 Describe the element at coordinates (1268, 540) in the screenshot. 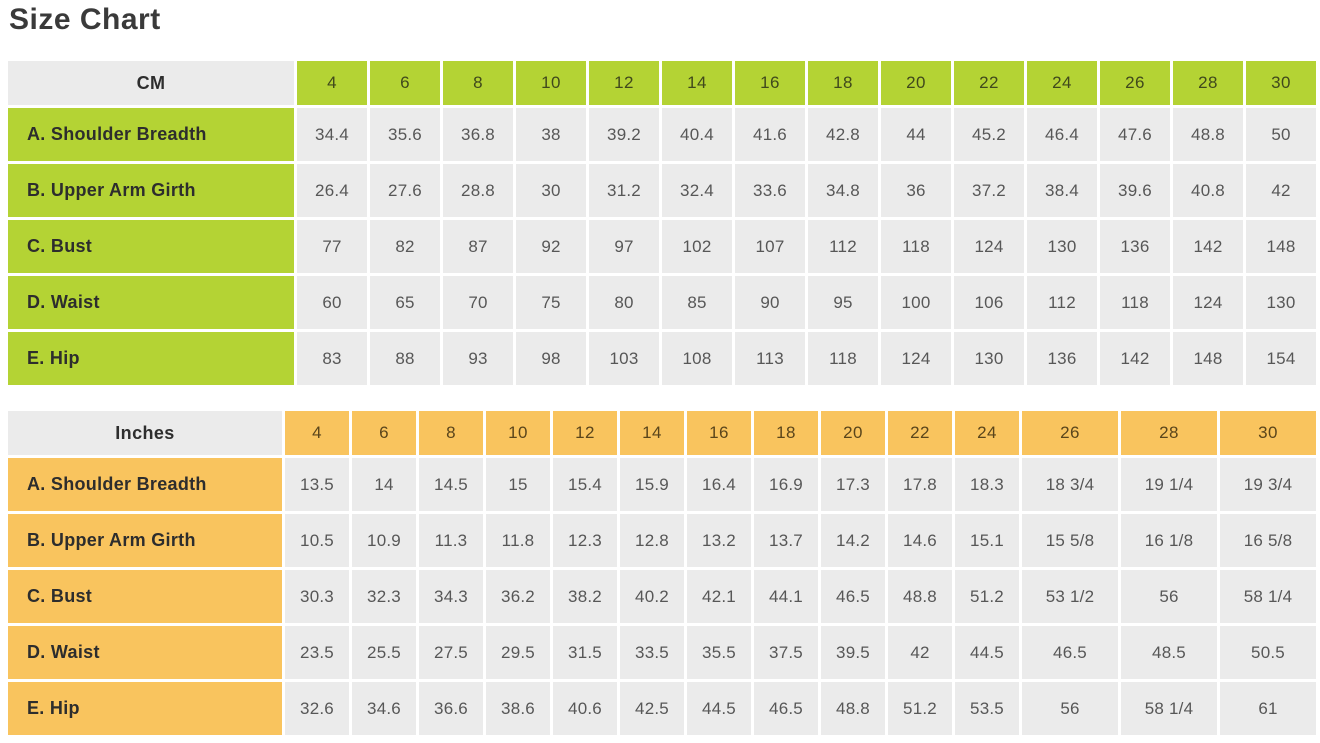

I see `value-cell: 16 5/8` at that location.